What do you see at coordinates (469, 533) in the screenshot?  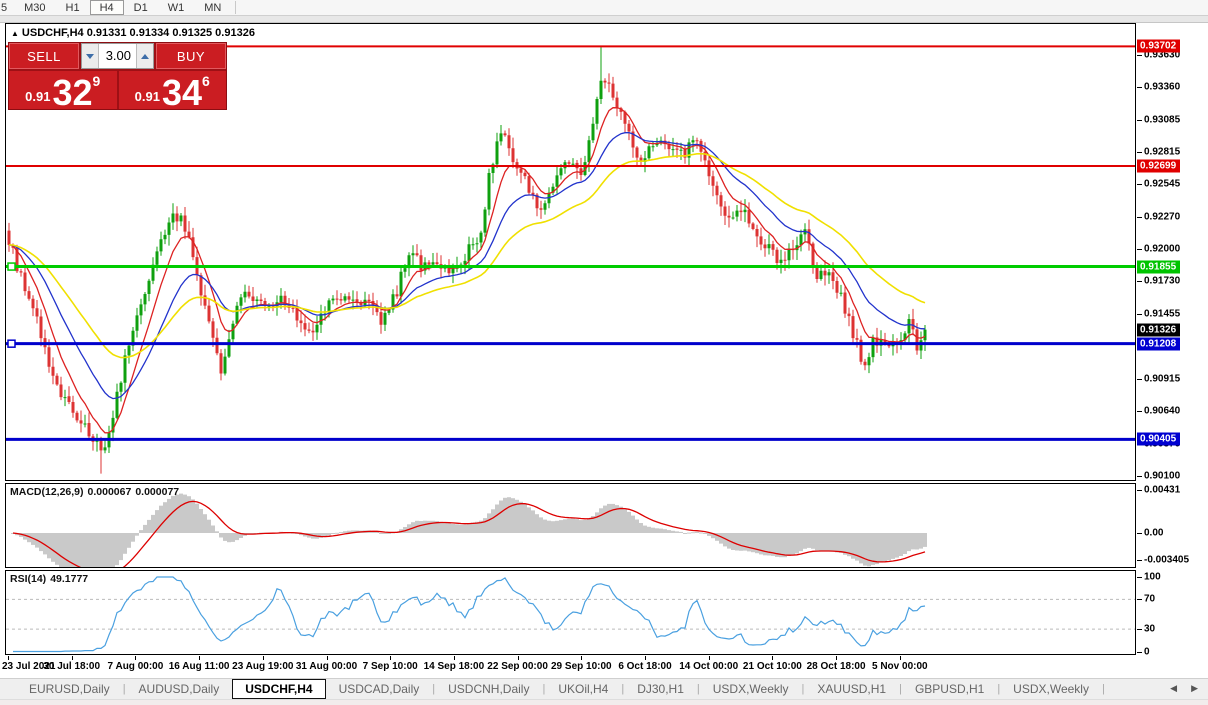 I see `macd-signal-line` at bounding box center [469, 533].